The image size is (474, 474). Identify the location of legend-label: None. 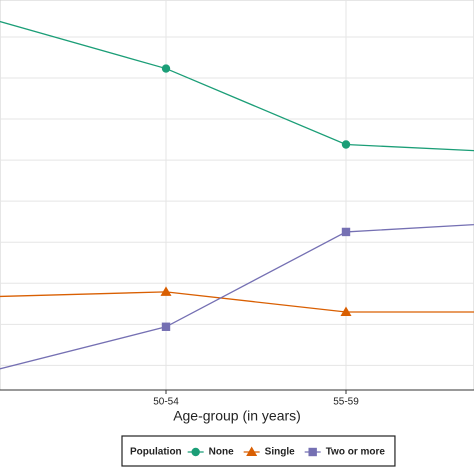
(221, 452).